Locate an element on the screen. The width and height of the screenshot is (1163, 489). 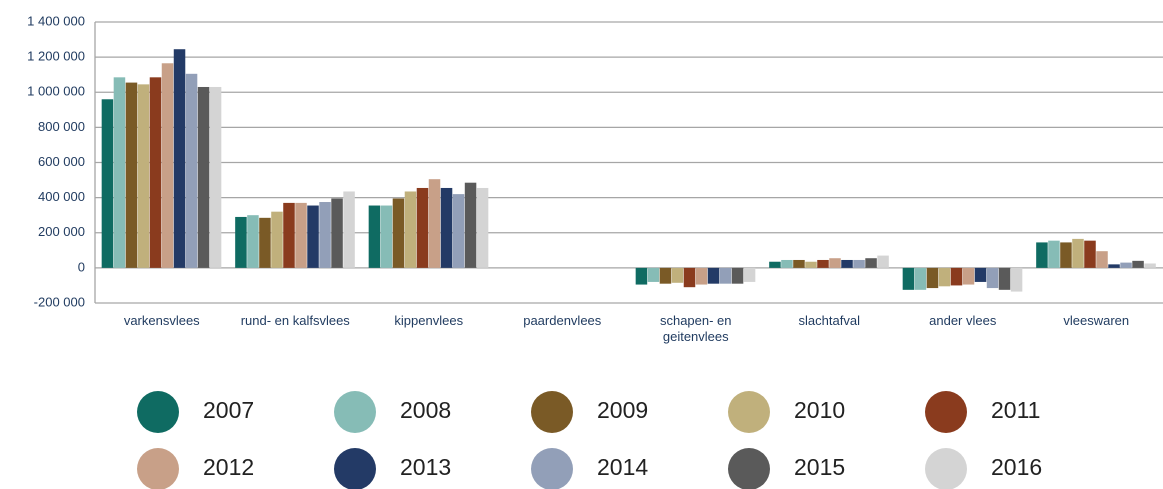
legend-label: 2007 is located at coordinates (228, 410).